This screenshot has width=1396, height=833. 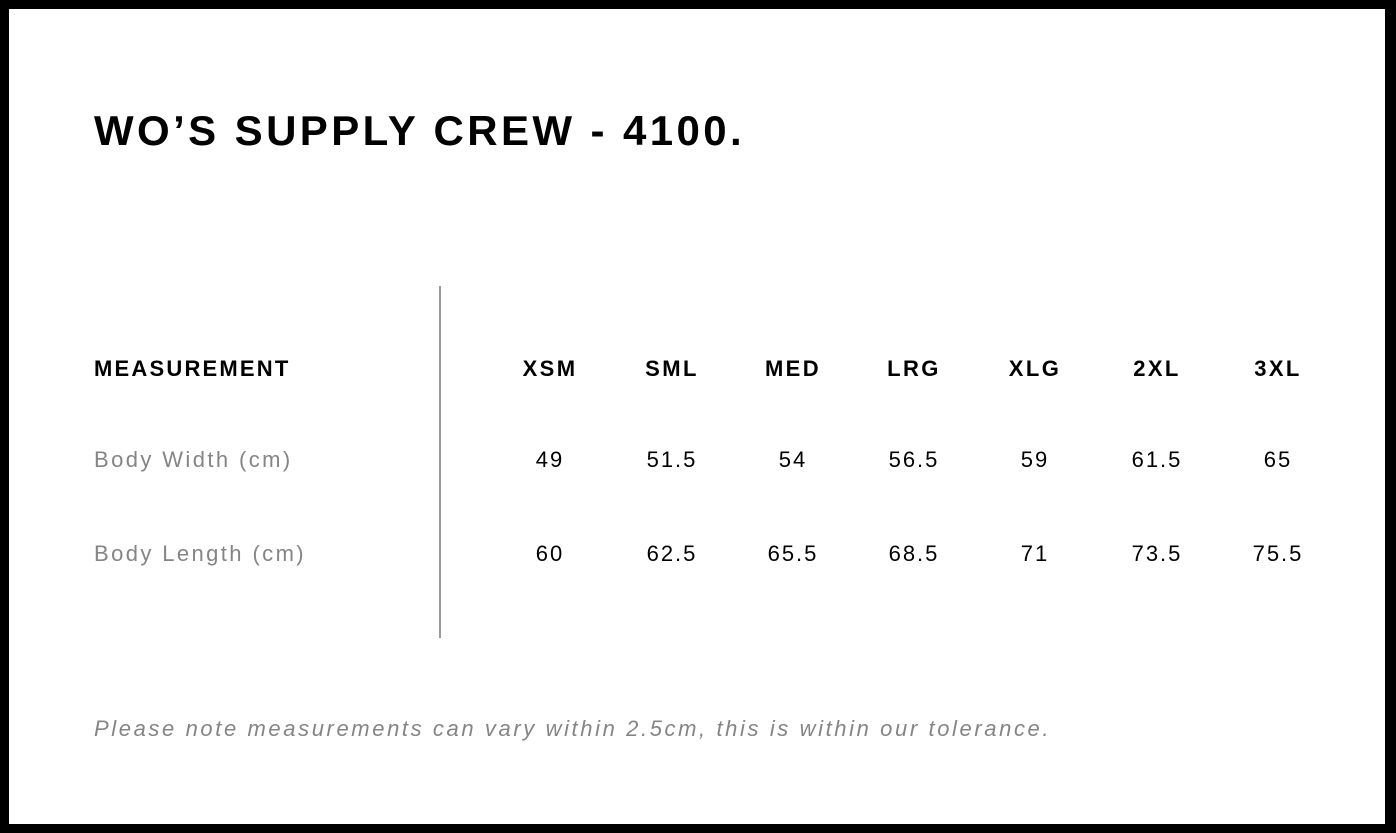 I want to click on table-cell: 56.5, so click(x=914, y=459).